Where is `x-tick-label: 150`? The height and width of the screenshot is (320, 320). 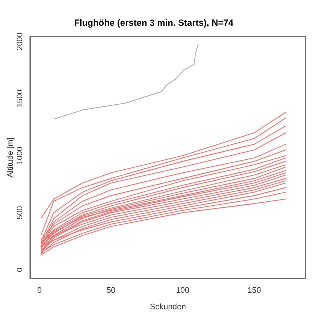
x-tick-label: 150 is located at coordinates (255, 290).